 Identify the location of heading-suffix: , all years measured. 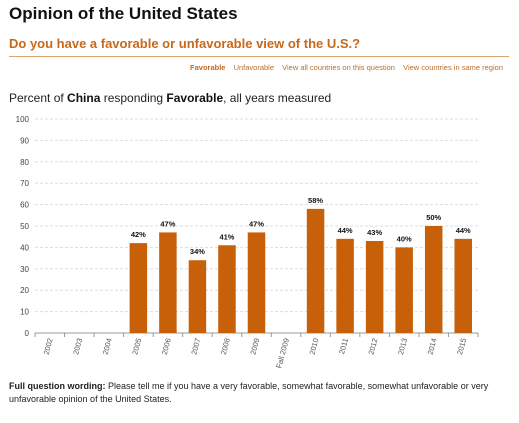
(277, 98).